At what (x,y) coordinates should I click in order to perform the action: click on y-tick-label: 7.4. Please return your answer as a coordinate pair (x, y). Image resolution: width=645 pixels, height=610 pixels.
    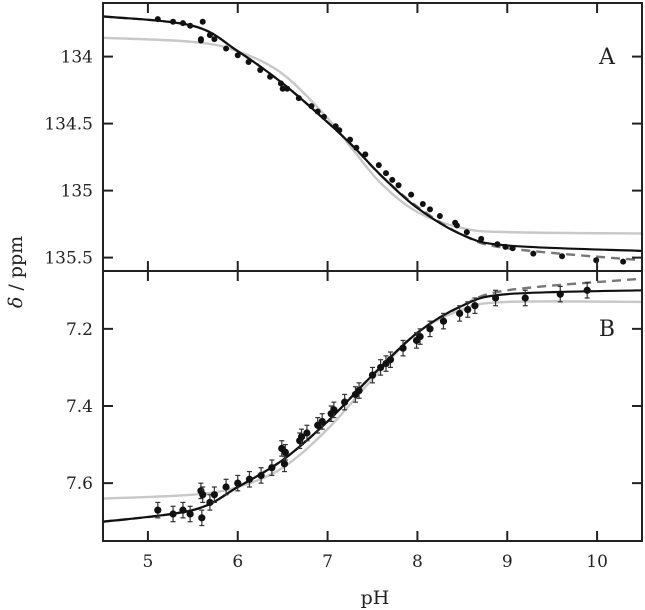
    Looking at the image, I should click on (79, 407).